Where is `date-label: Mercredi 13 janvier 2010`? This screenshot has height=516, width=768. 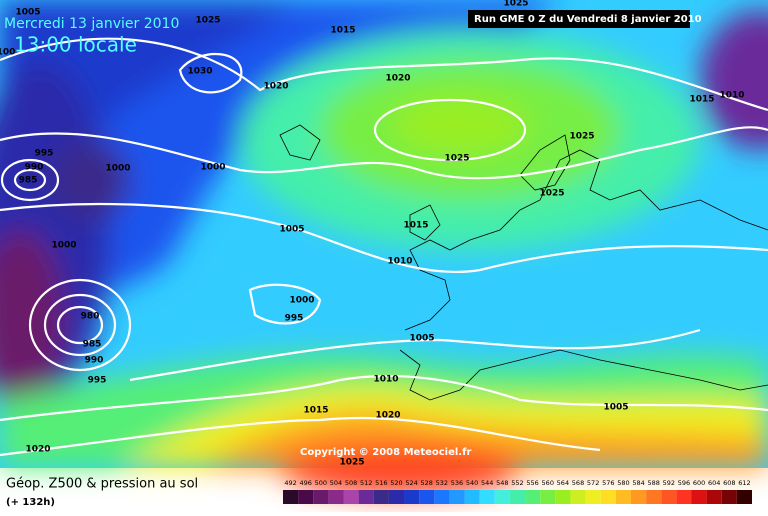 date-label: Mercredi 13 janvier 2010 is located at coordinates (91, 24).